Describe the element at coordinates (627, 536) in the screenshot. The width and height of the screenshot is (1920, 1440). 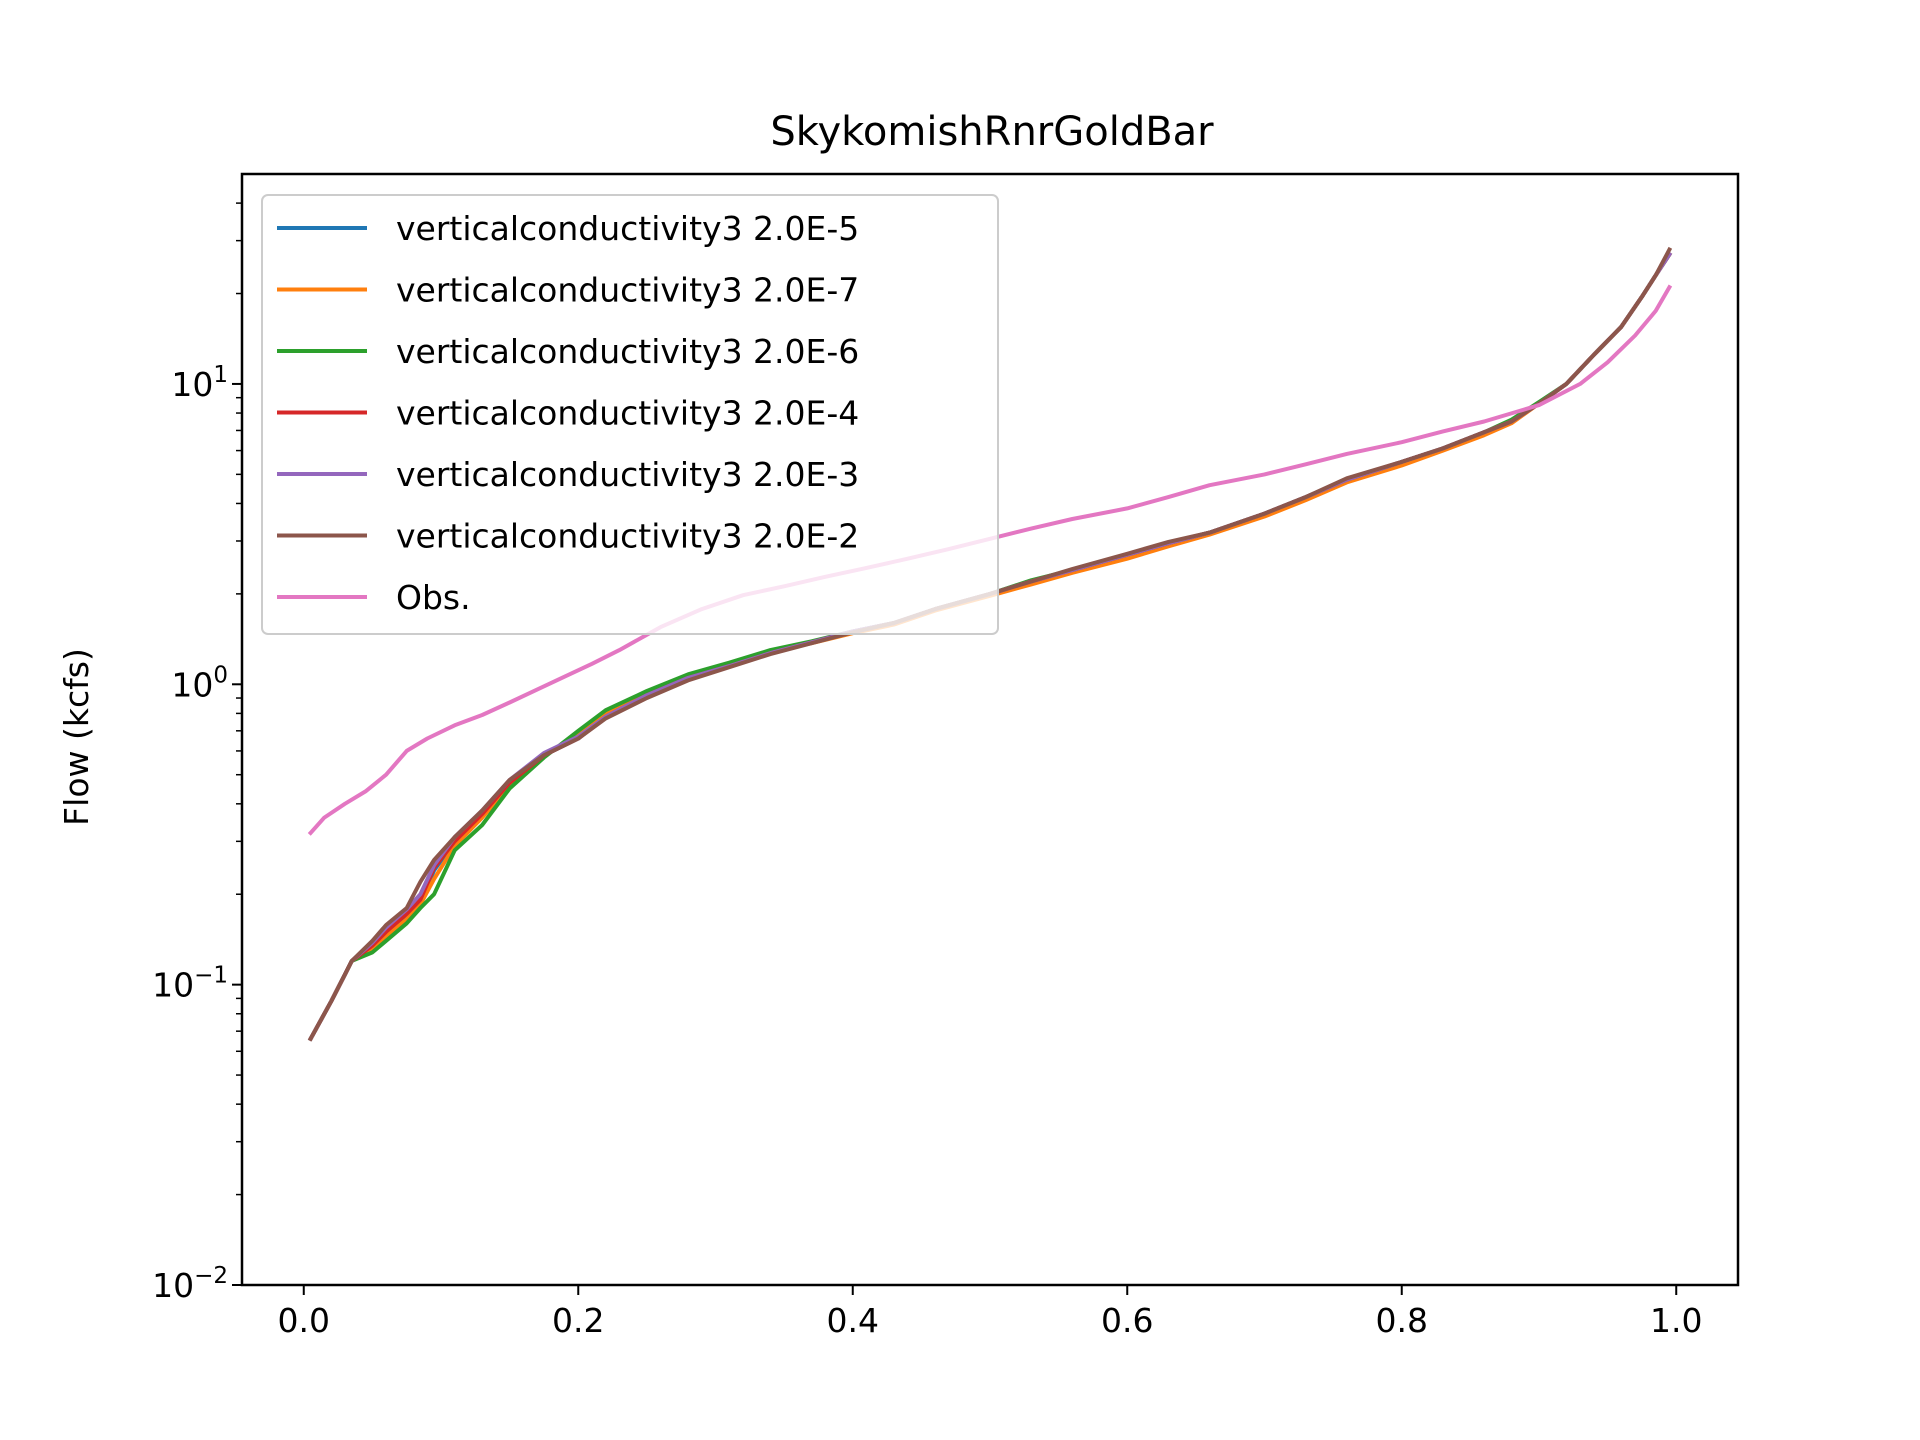
I see `legend-label-5: verticalconductivity3 2.0E-2` at that location.